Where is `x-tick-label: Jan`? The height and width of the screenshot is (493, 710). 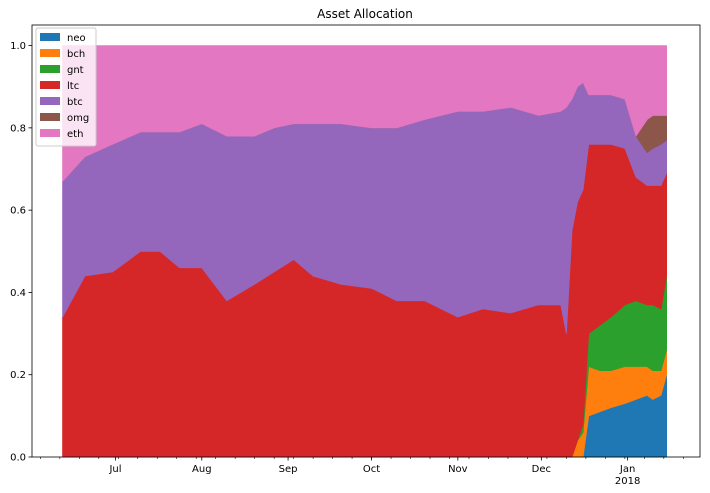 x-tick-label: Jan is located at coordinates (627, 469).